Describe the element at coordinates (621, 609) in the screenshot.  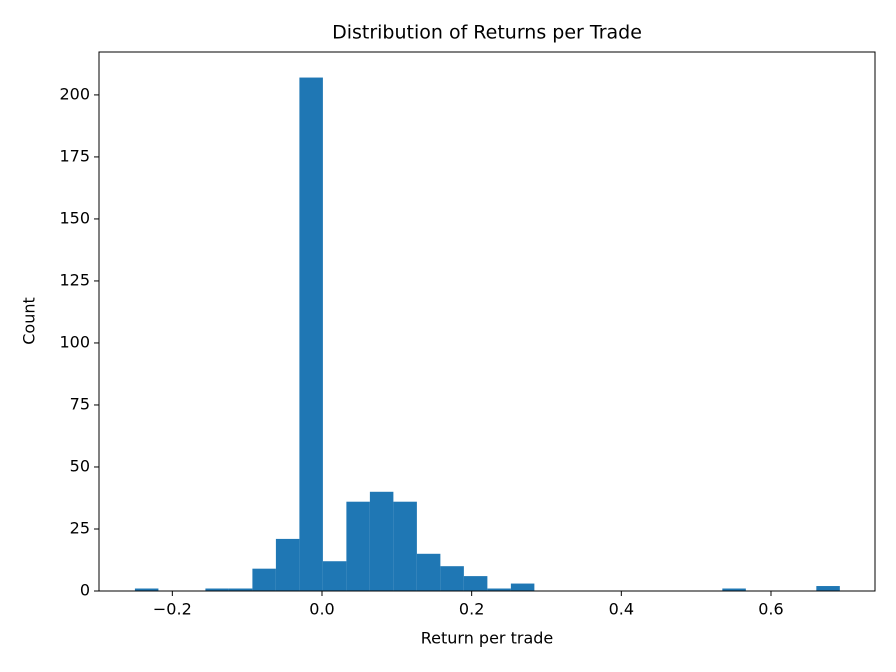
I see `x-tick-label: 0.4` at that location.